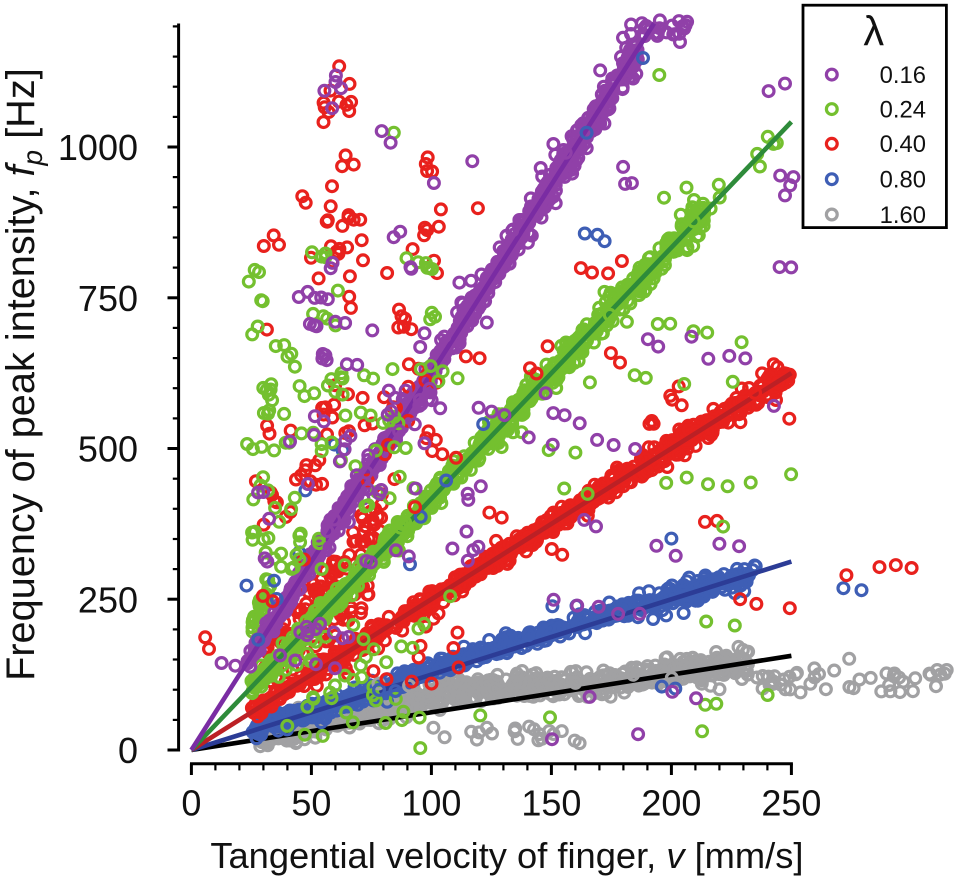 This screenshot has width=954, height=896. Describe the element at coordinates (108, 298) in the screenshot. I see `svg-text: 750` at that location.